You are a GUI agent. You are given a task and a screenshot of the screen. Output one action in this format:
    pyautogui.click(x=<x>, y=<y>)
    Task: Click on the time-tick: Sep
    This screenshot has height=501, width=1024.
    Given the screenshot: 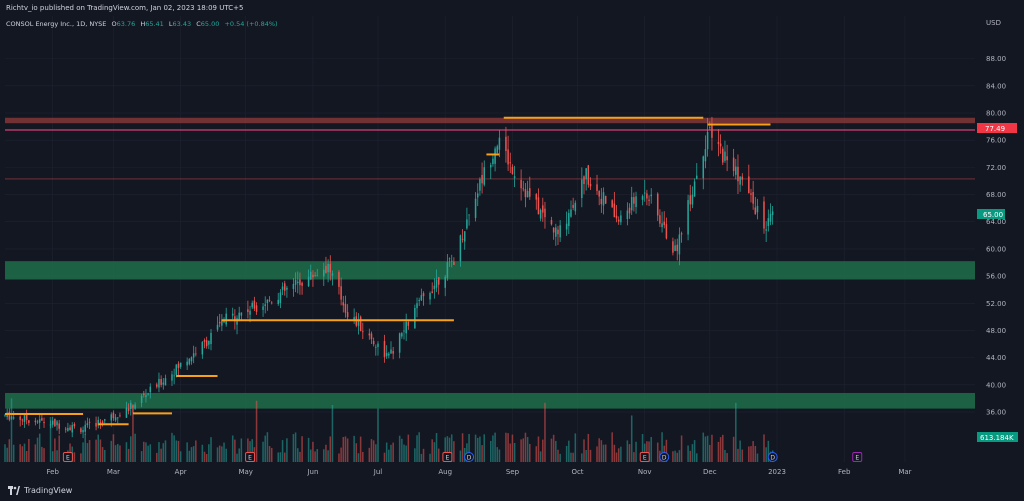 What is the action you would take?
    pyautogui.click(x=513, y=472)
    